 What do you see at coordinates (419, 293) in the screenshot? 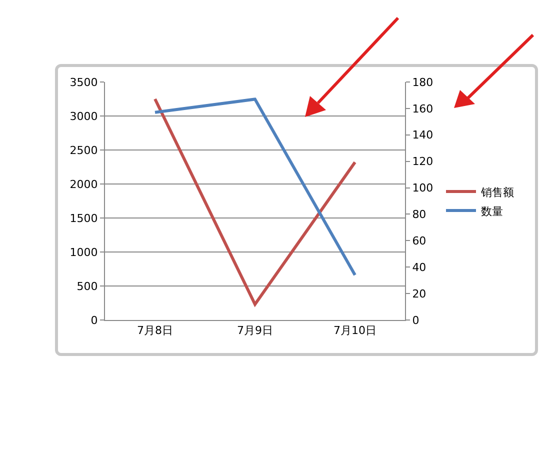
I see `y2-tick-label: 20` at bounding box center [419, 293].